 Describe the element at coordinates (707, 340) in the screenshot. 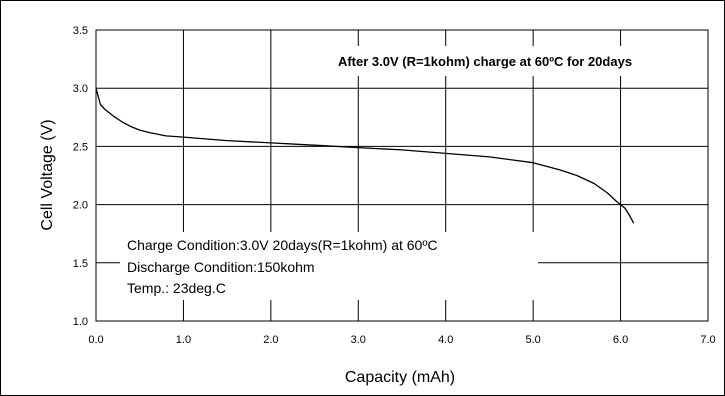

I see `x-tick-label: 7.0` at that location.